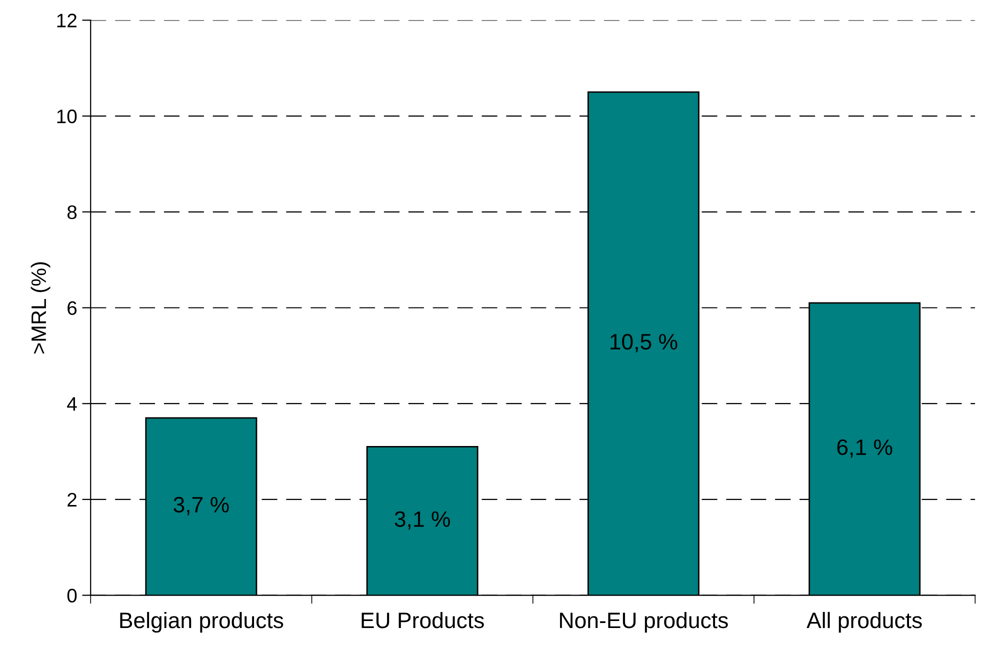  What do you see at coordinates (72, 212) in the screenshot?
I see `y-tick-label: 8` at bounding box center [72, 212].